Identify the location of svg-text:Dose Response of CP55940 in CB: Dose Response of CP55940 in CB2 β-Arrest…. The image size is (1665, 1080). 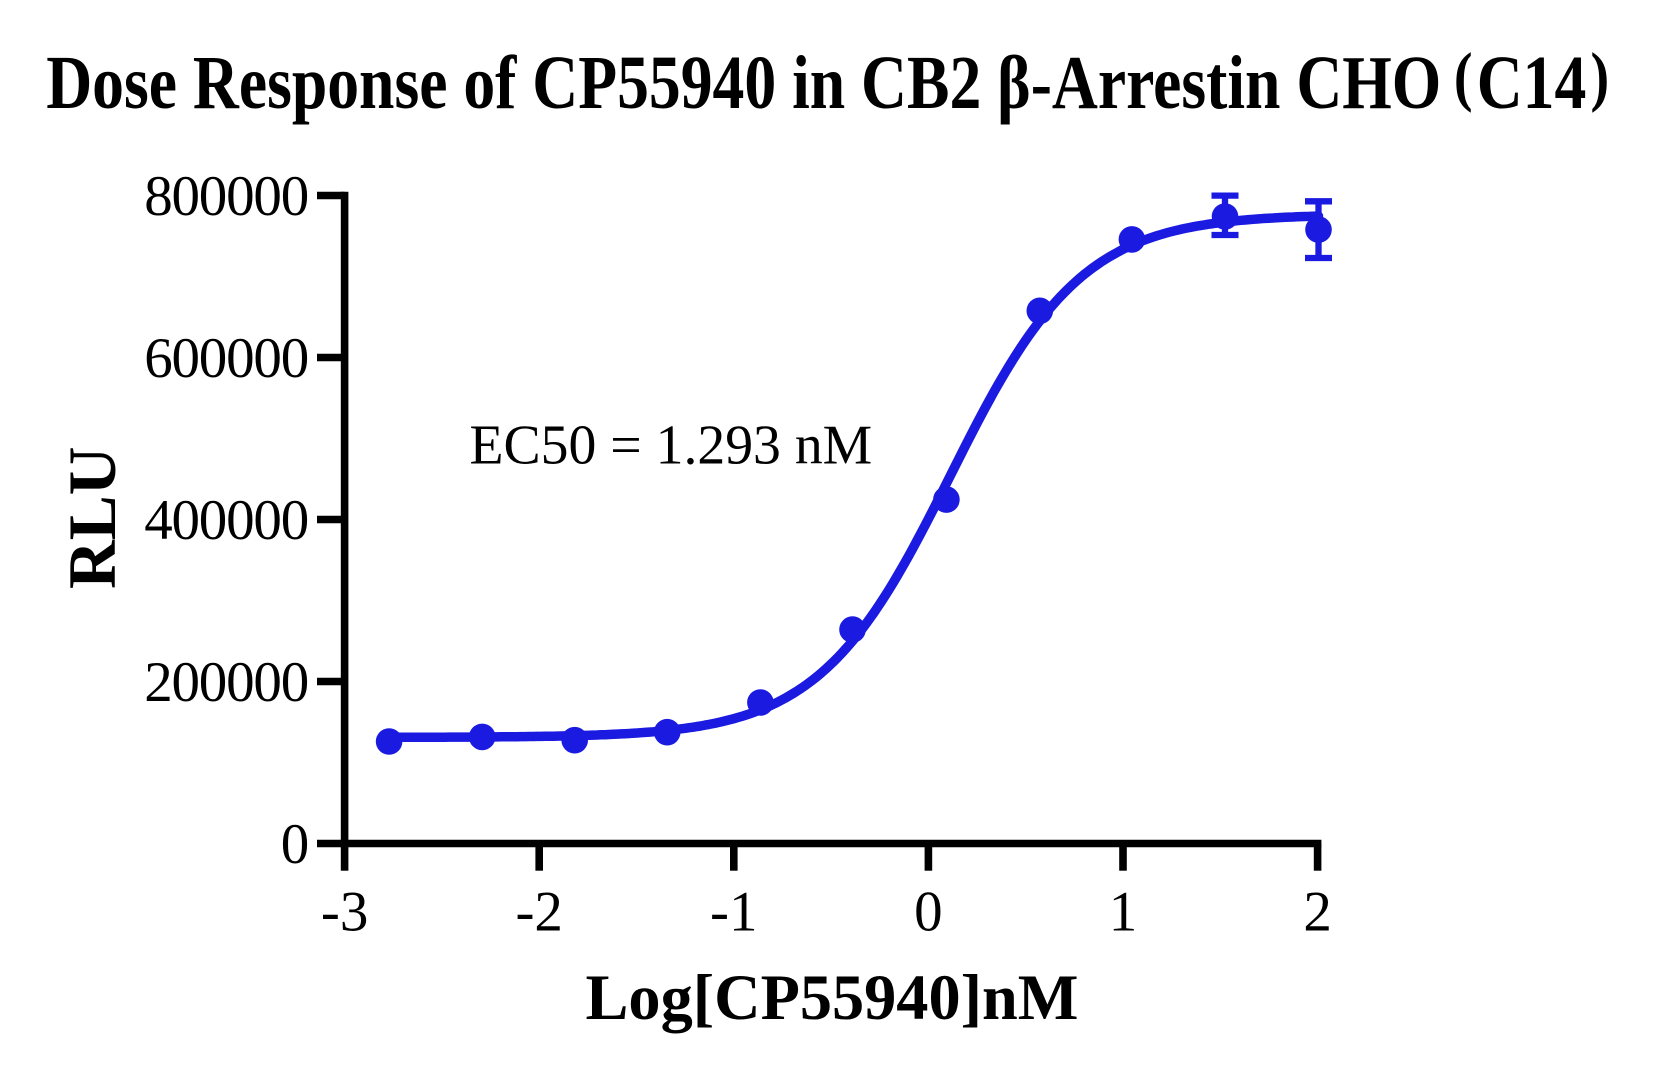
(827, 82).